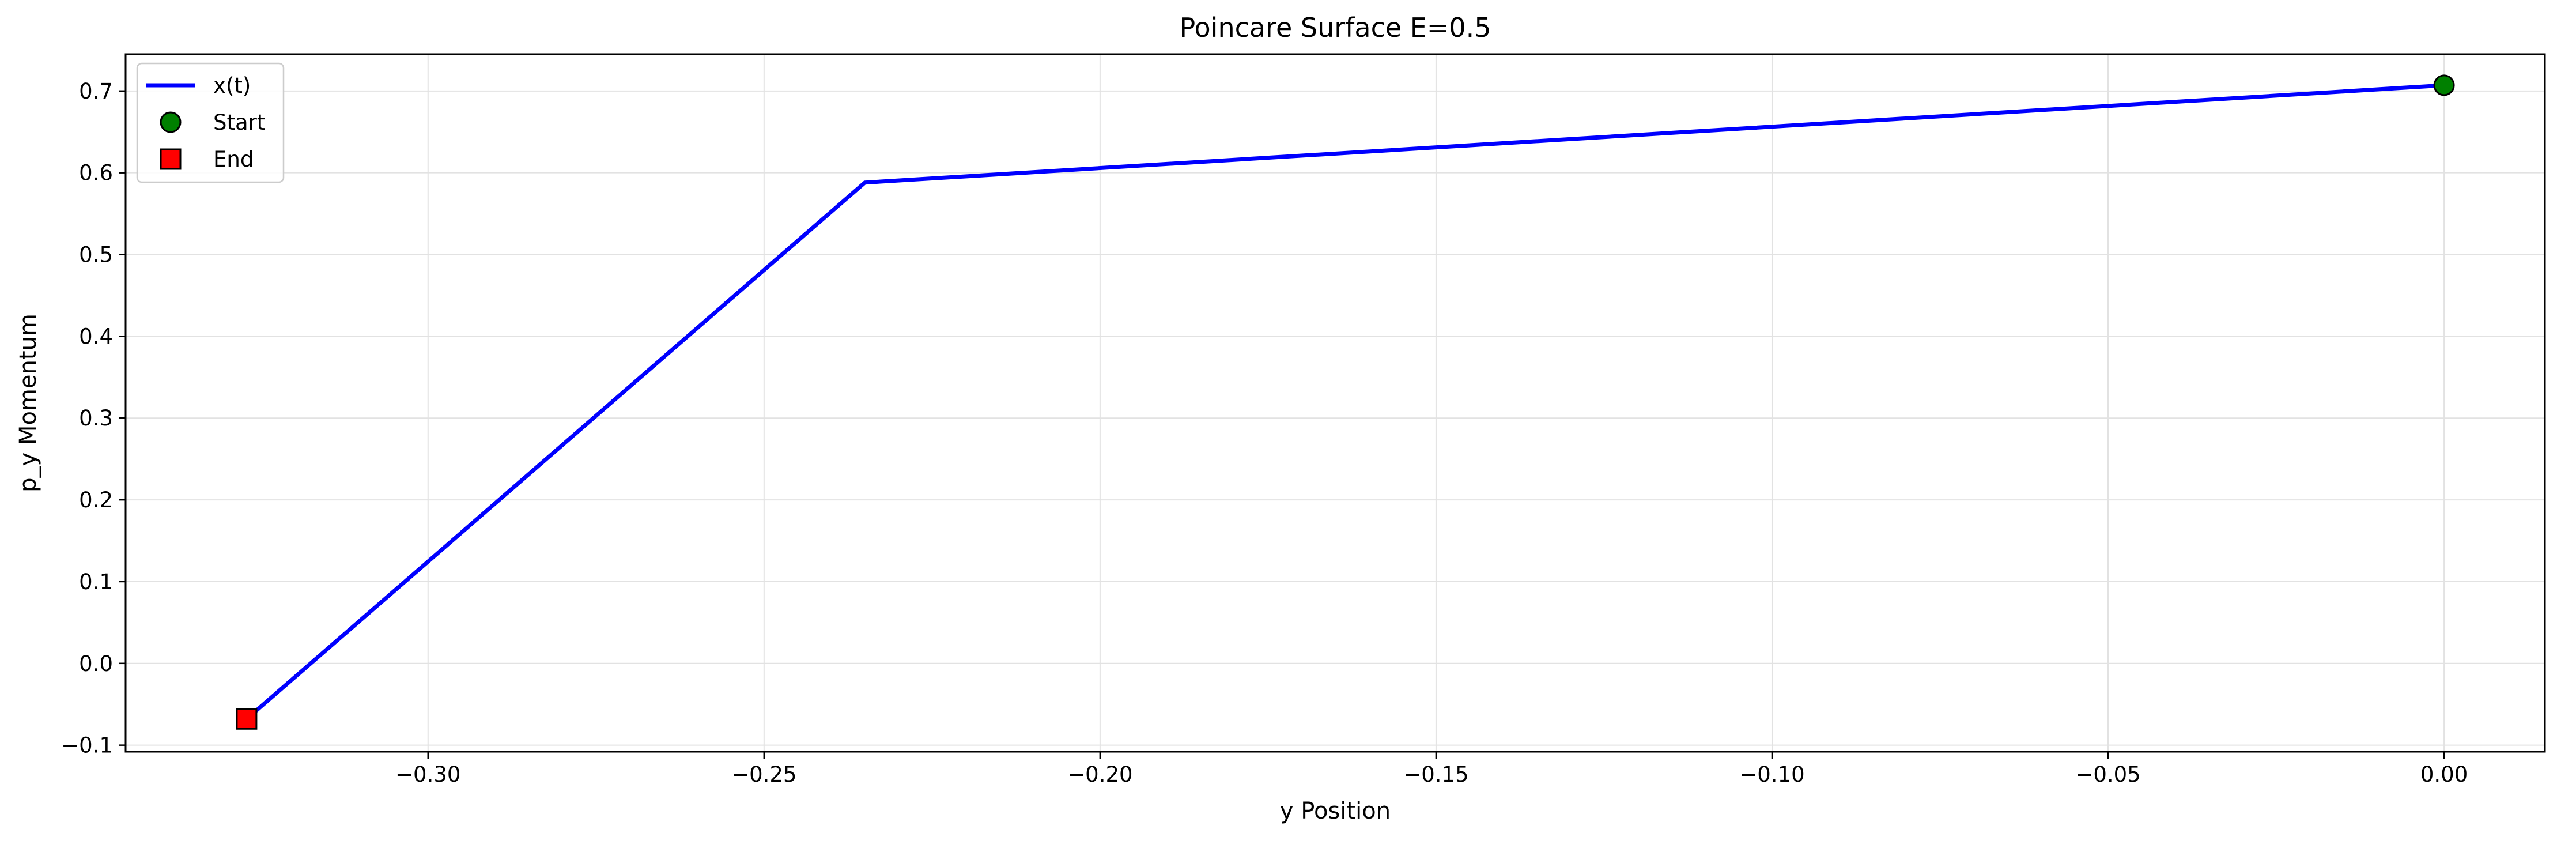 The image size is (2576, 848). Describe the element at coordinates (2444, 85) in the screenshot. I see `start-marker` at that location.